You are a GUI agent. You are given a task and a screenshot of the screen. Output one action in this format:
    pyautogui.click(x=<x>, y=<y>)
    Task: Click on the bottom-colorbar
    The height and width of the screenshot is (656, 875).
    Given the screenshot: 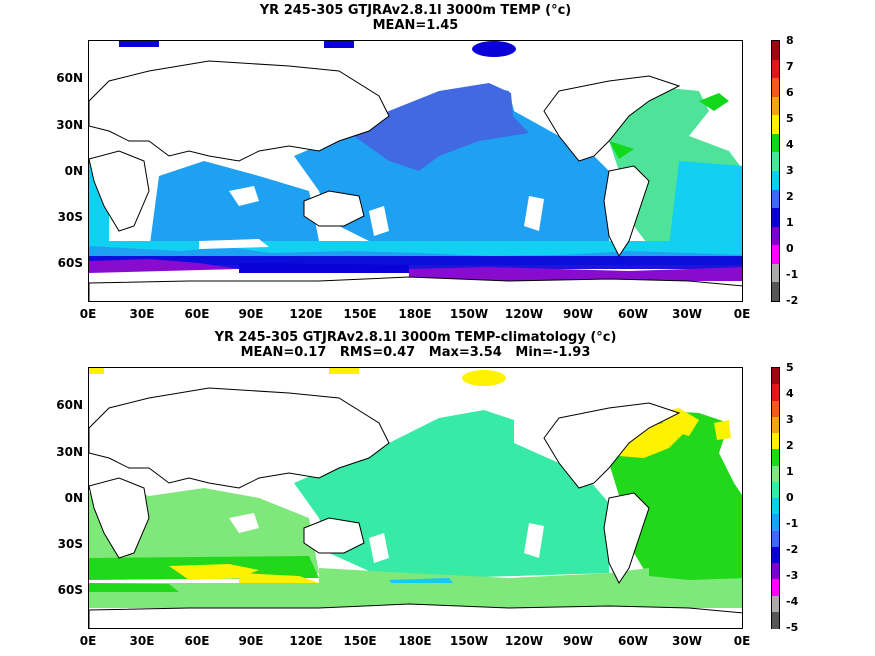 What is the action you would take?
    pyautogui.click(x=775, y=498)
    